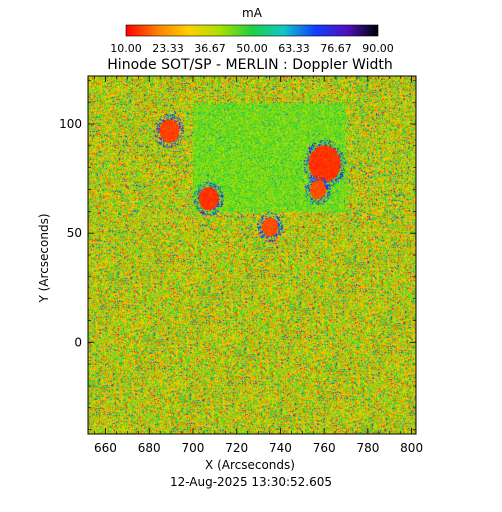 This screenshot has width=502, height=512. I want to click on x-tick-label: 740, so click(280, 448).